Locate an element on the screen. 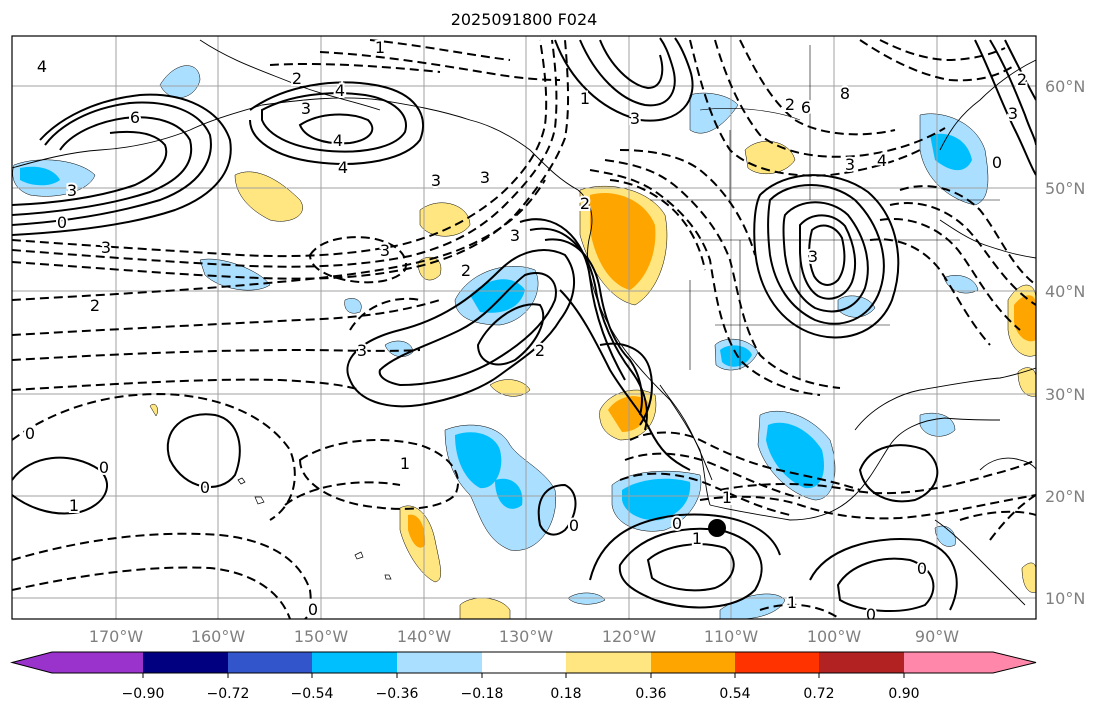  colorbar-tick-label: −0.18 is located at coordinates (482, 694).